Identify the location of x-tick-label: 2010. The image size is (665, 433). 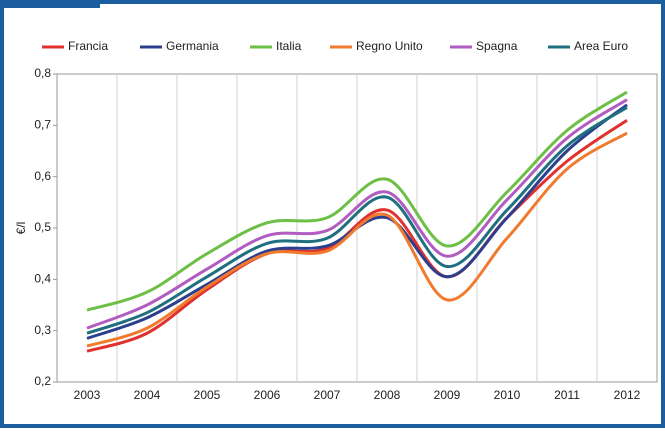
(507, 395).